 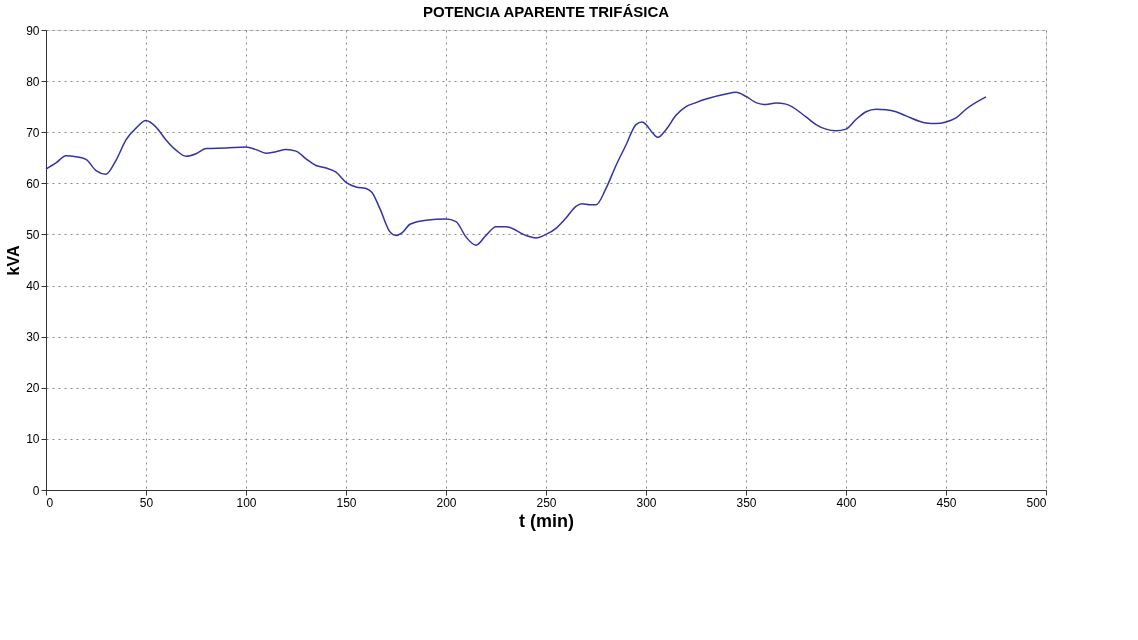 What do you see at coordinates (646, 502) in the screenshot?
I see `x-tick-label: 300` at bounding box center [646, 502].